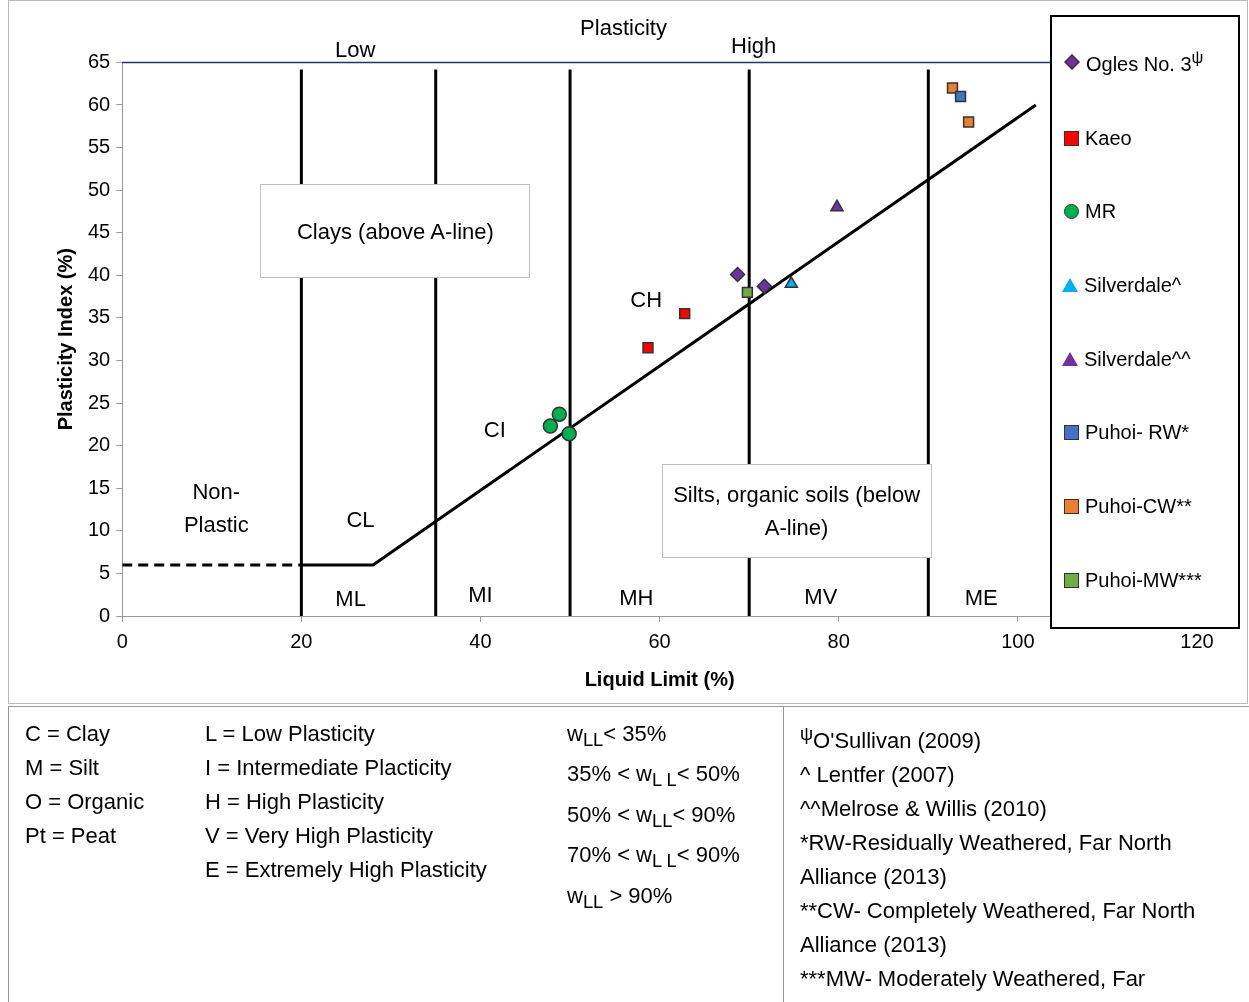 The width and height of the screenshot is (1249, 1002). I want to click on annotation: Clays (above A-line), so click(395, 231).